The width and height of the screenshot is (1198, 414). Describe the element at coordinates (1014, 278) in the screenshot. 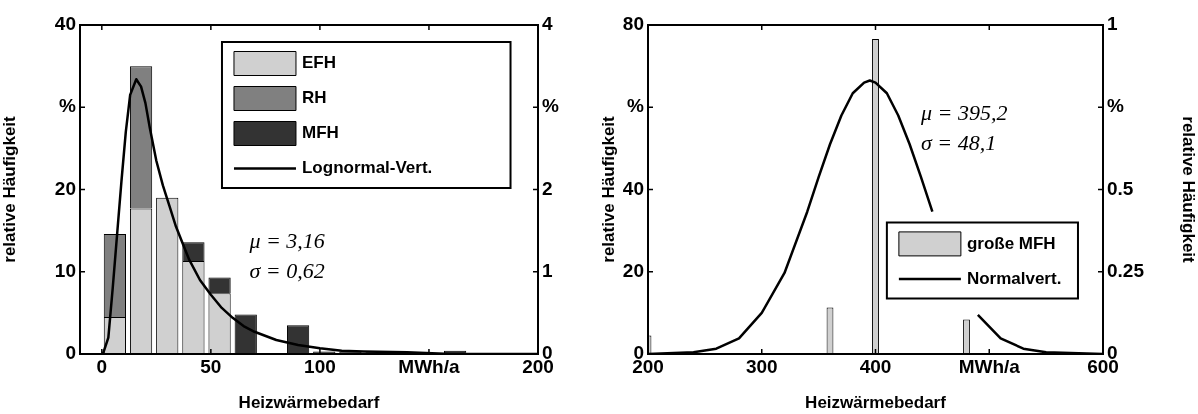

I see `legend-label: Normalvert.` at that location.